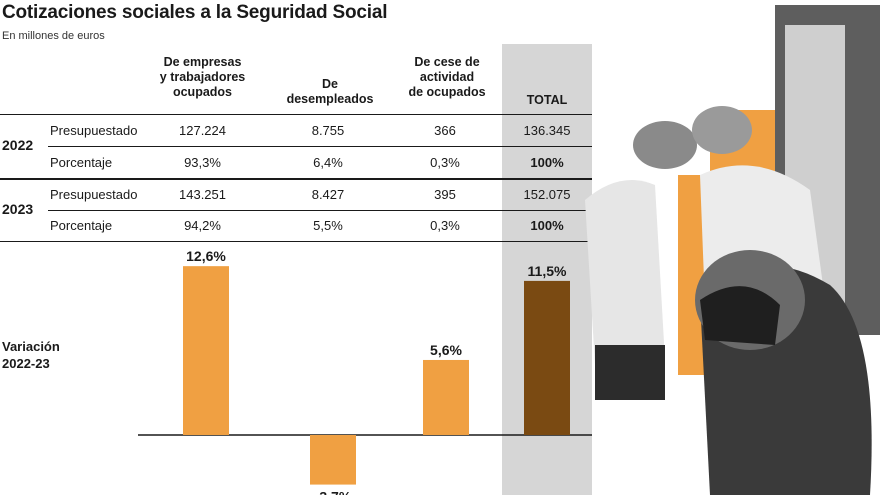 The width and height of the screenshot is (880, 495). What do you see at coordinates (18, 209) in the screenshot?
I see `year-label-2023: 2023` at bounding box center [18, 209].